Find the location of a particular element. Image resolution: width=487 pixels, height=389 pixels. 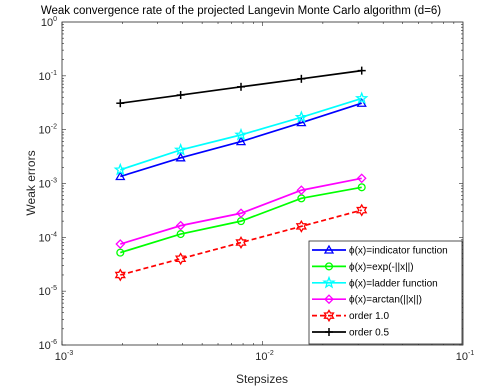

y-tick-label: 10⁰ is located at coordinates (49, 22).